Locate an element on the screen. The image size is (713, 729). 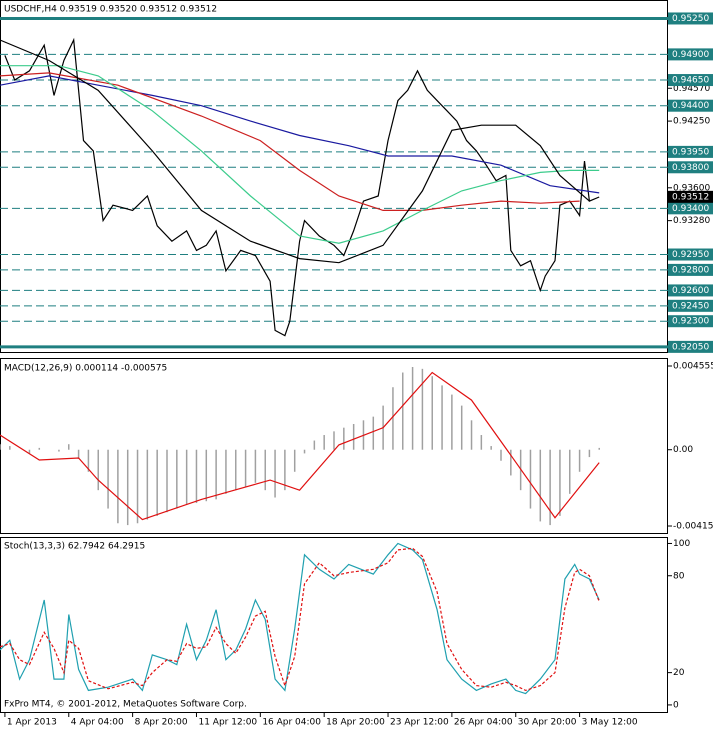
y-tick-label: 100 is located at coordinates (681, 544).